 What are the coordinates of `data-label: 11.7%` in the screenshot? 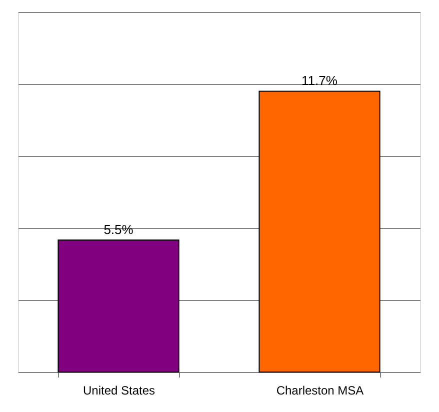 It's located at (320, 80).